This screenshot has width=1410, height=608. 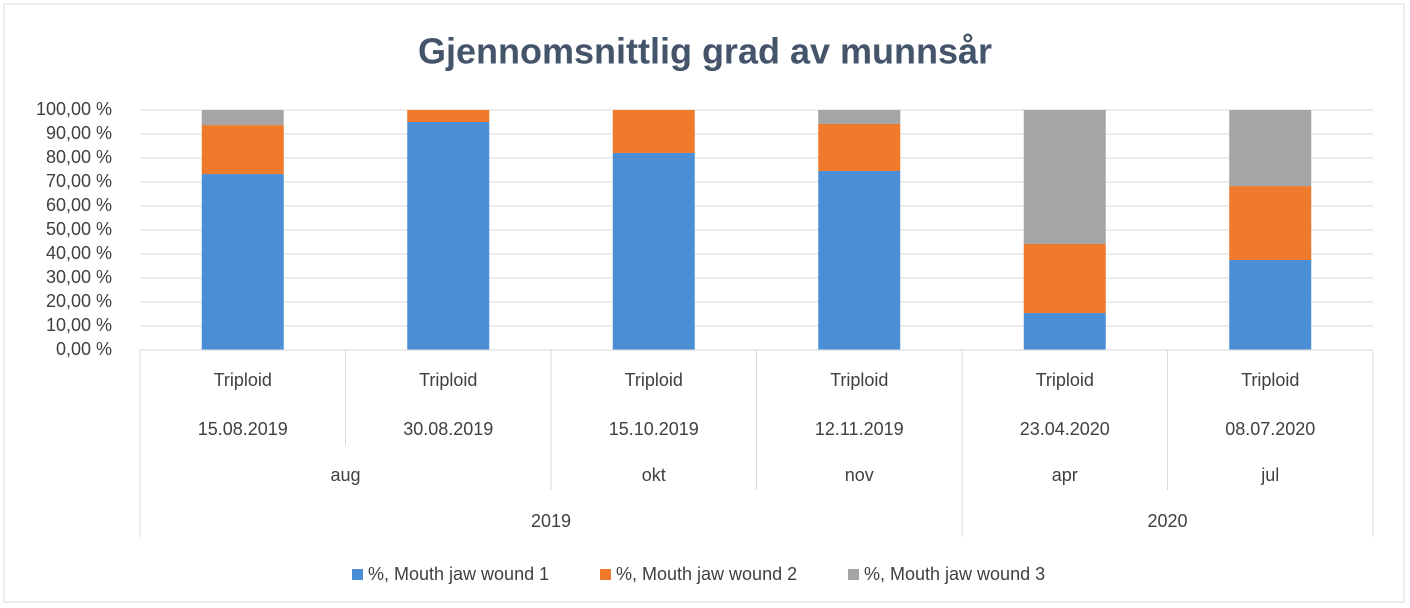 What do you see at coordinates (1167, 521) in the screenshot?
I see `year-label: 2020` at bounding box center [1167, 521].